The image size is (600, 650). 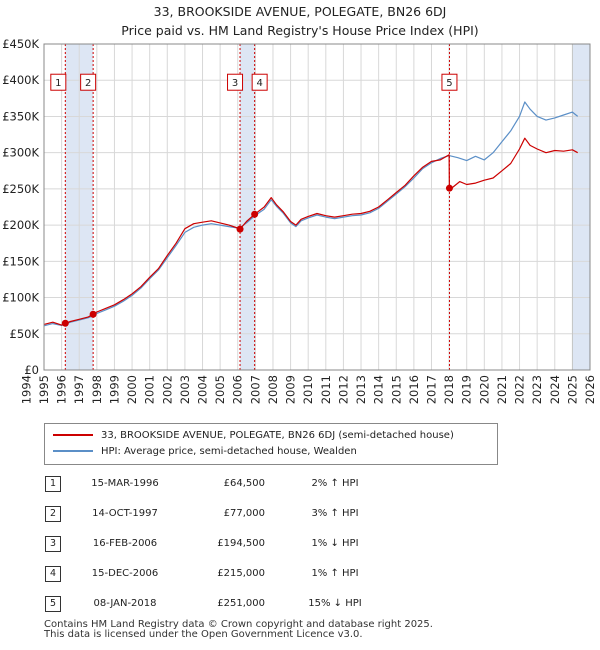 I want to click on x-tick-label: 1999, so click(x=114, y=389).